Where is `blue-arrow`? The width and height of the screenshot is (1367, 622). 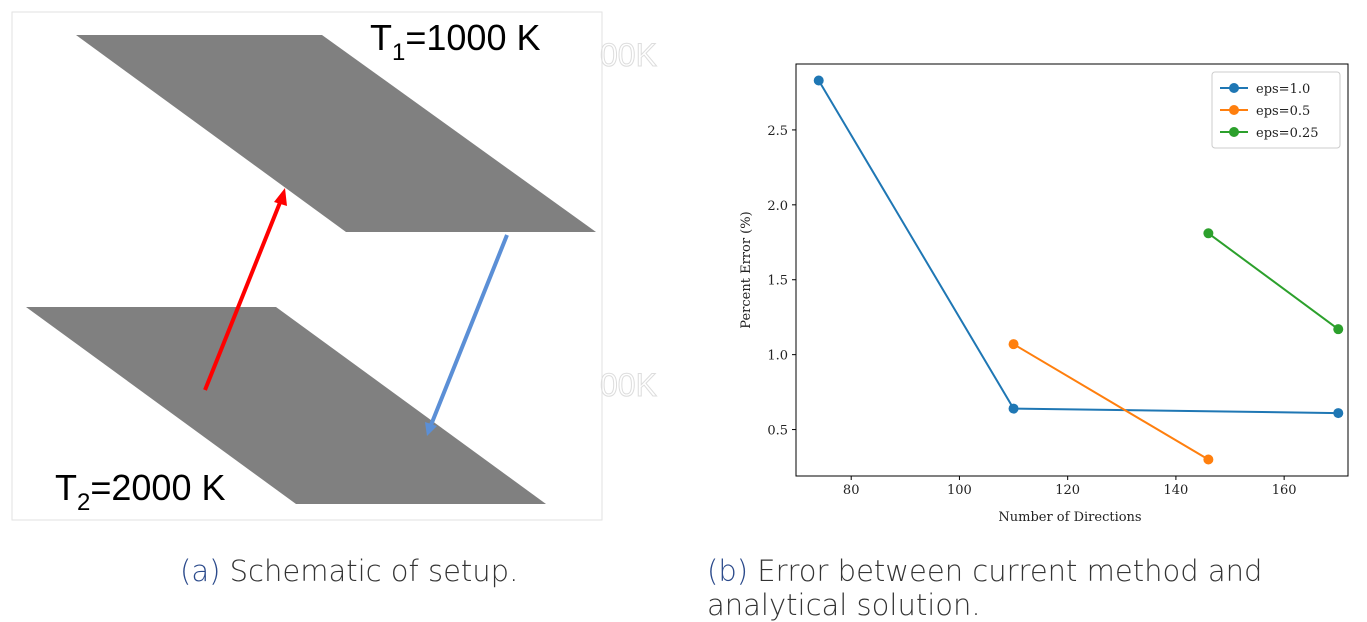 blue-arrow is located at coordinates (469, 330).